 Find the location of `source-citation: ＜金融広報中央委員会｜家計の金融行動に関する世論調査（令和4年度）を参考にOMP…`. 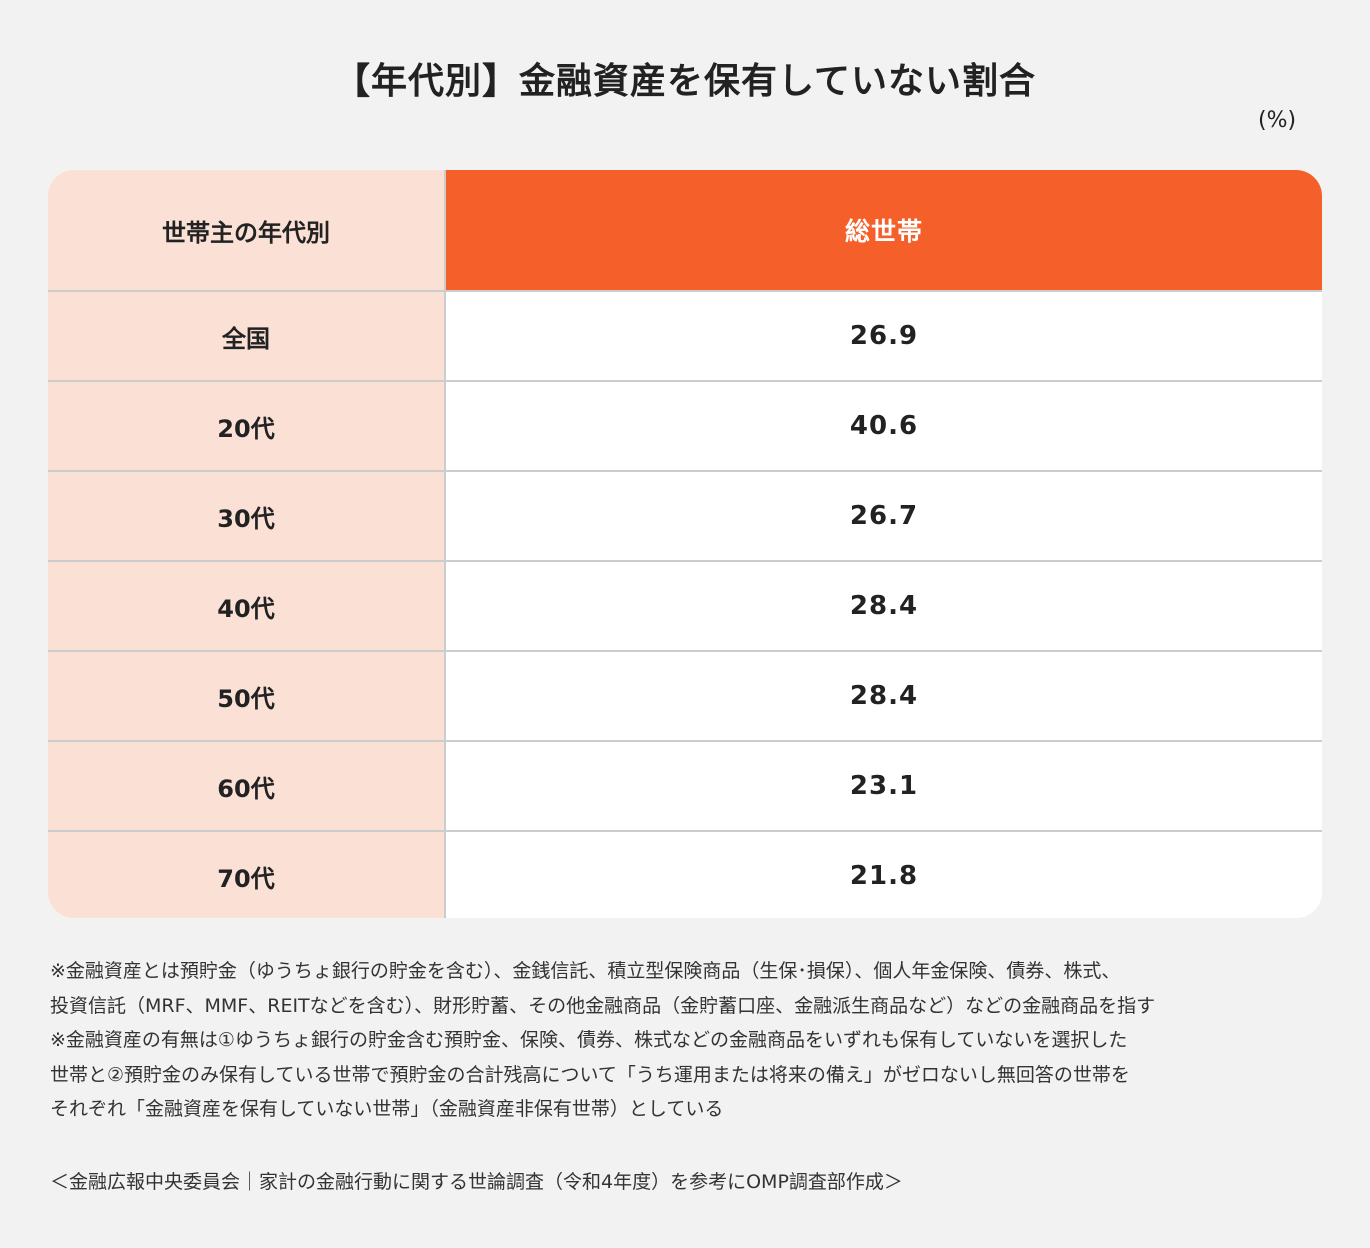

source-citation: ＜金融広報中央委員会｜家計の金融行動に関する世論調査（令和4年度）を参考にOMP… is located at coordinates (476, 1182).